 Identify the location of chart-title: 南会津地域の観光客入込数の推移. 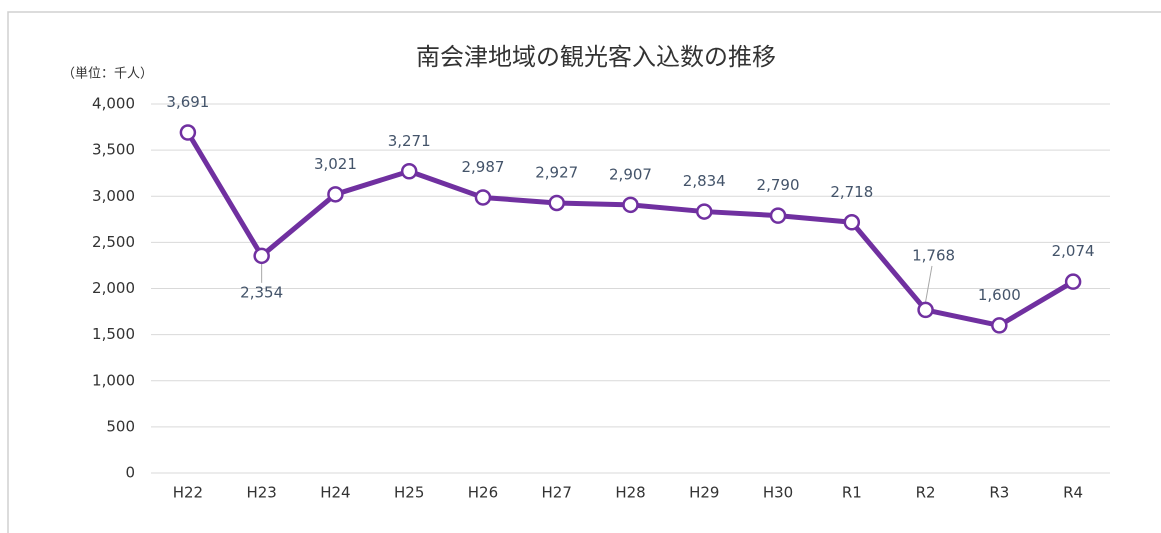
(596, 57).